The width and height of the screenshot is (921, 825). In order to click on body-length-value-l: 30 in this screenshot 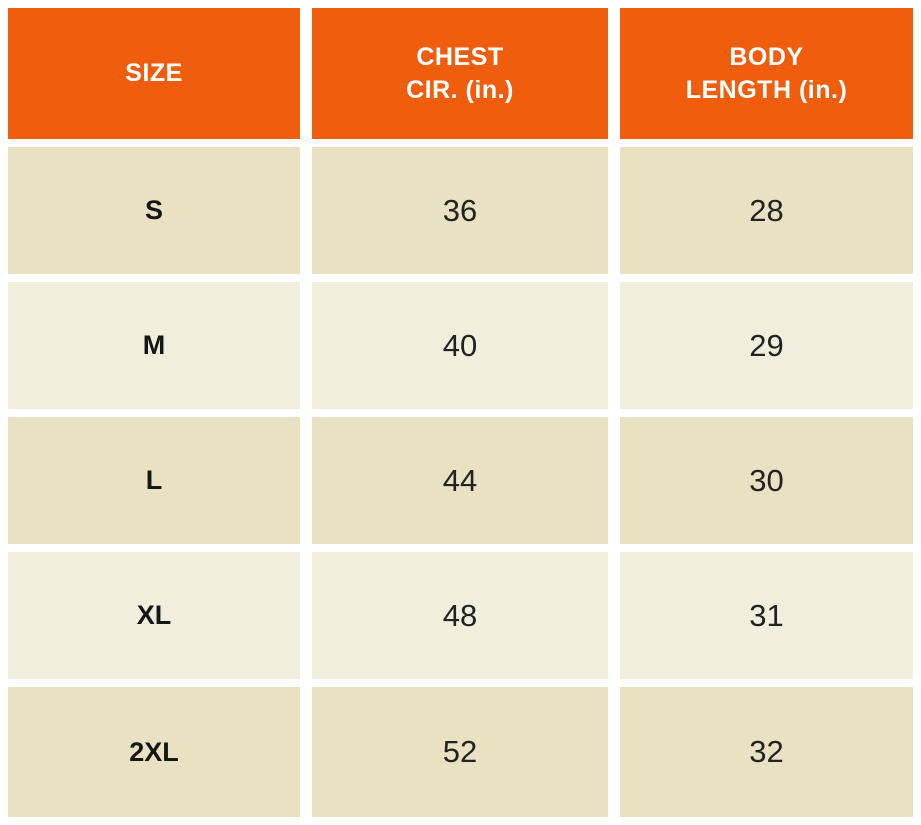, I will do `click(766, 480)`.